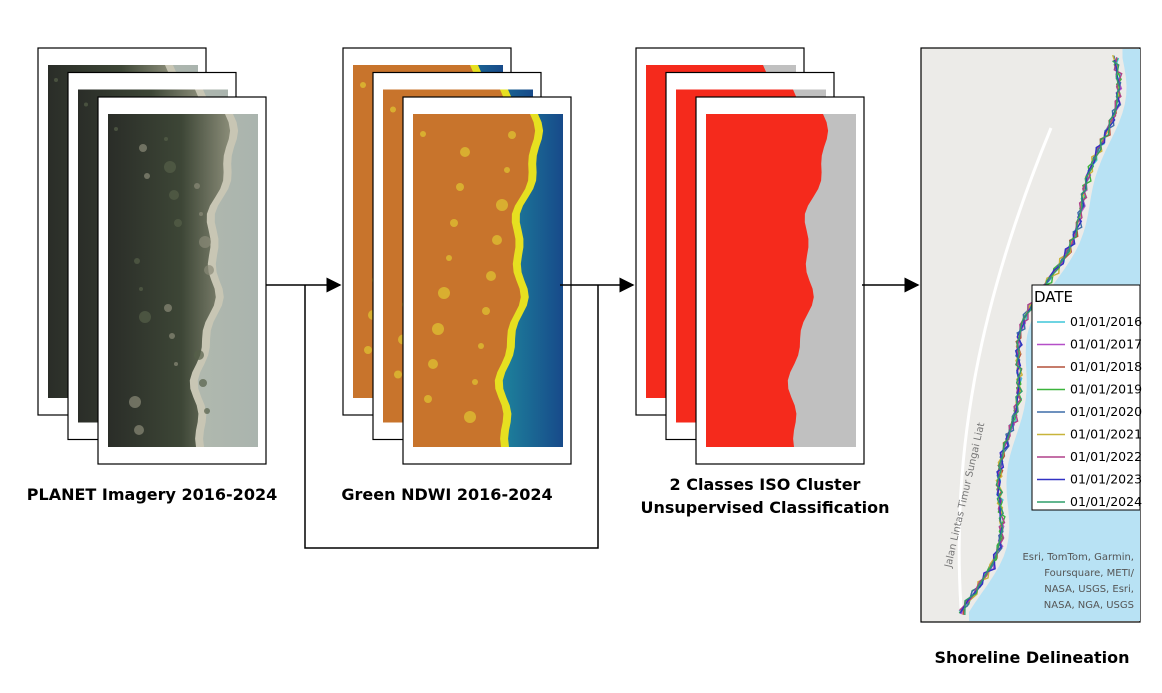 This screenshot has height=693, width=1162. What do you see at coordinates (764, 507) in the screenshot?
I see `caption: Unsupervised Classification` at bounding box center [764, 507].